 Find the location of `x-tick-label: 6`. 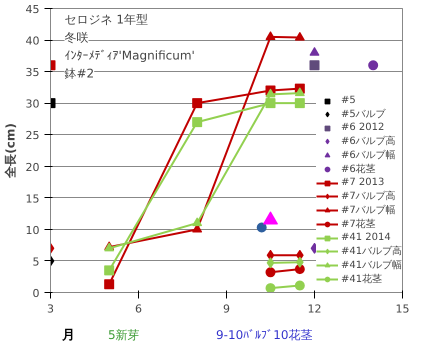

x-tick-label: 6 is located at coordinates (138, 309).